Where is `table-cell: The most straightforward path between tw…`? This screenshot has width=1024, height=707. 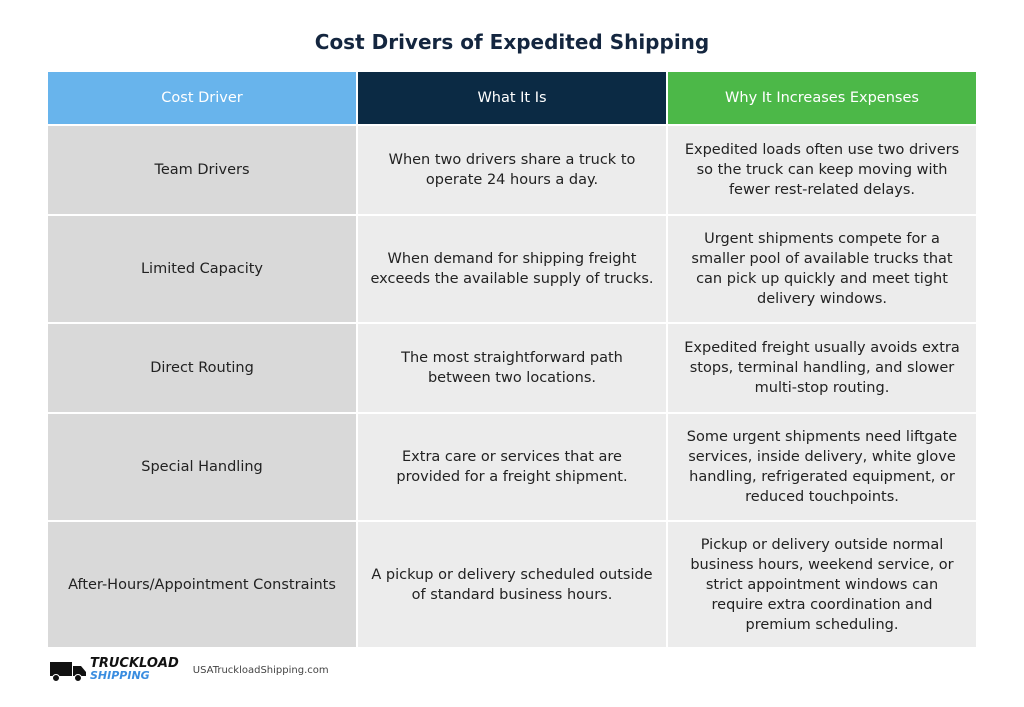 table-cell: The most straightforward path between tw… is located at coordinates (512, 368).